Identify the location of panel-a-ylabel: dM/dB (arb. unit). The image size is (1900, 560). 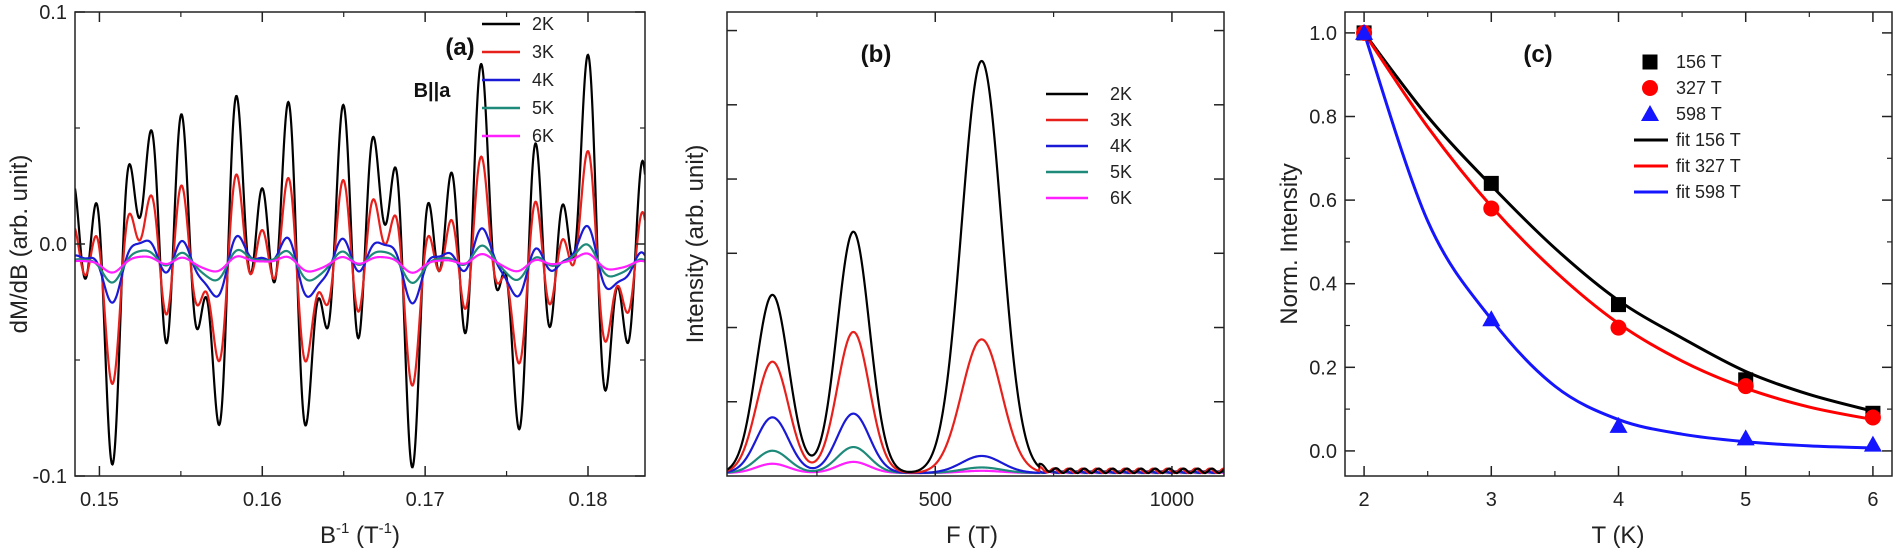
(19, 244).